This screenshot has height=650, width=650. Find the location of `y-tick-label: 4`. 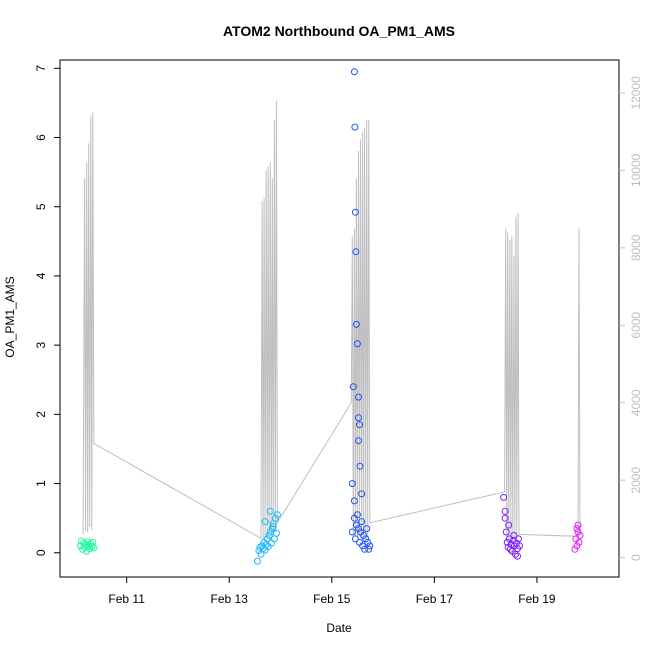

y-tick-label: 4 is located at coordinates (41, 275).